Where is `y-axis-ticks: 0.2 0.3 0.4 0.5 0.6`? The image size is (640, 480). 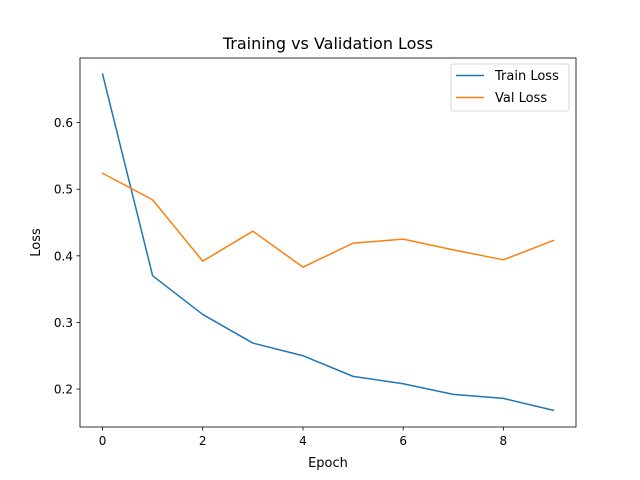
y-axis-ticks: 0.2 0.3 0.4 0.5 0.6 is located at coordinates (67, 256).